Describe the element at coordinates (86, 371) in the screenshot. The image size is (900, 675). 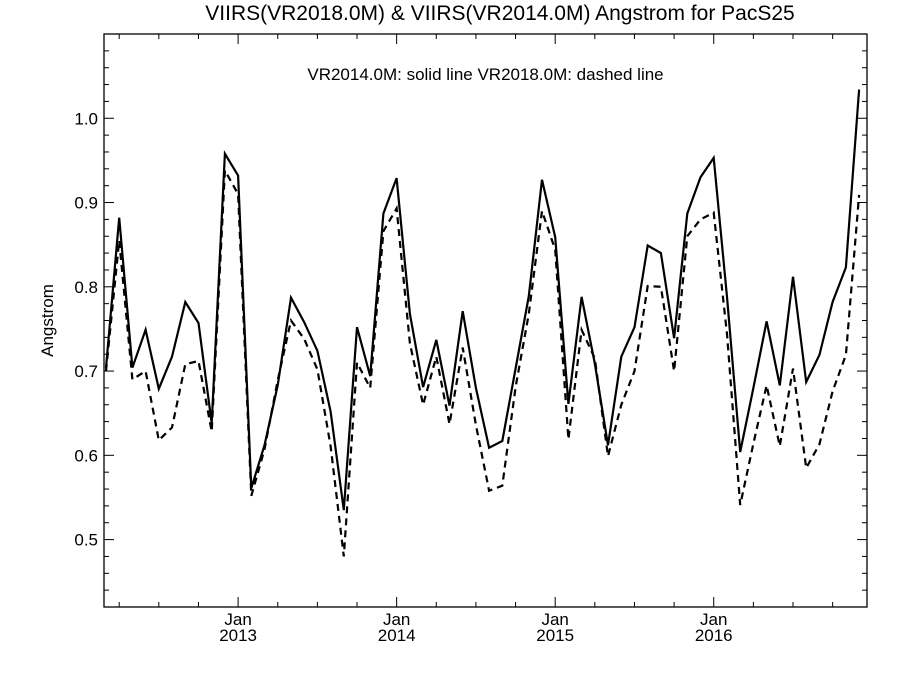
I see `y-tick-label: 0.7` at that location.